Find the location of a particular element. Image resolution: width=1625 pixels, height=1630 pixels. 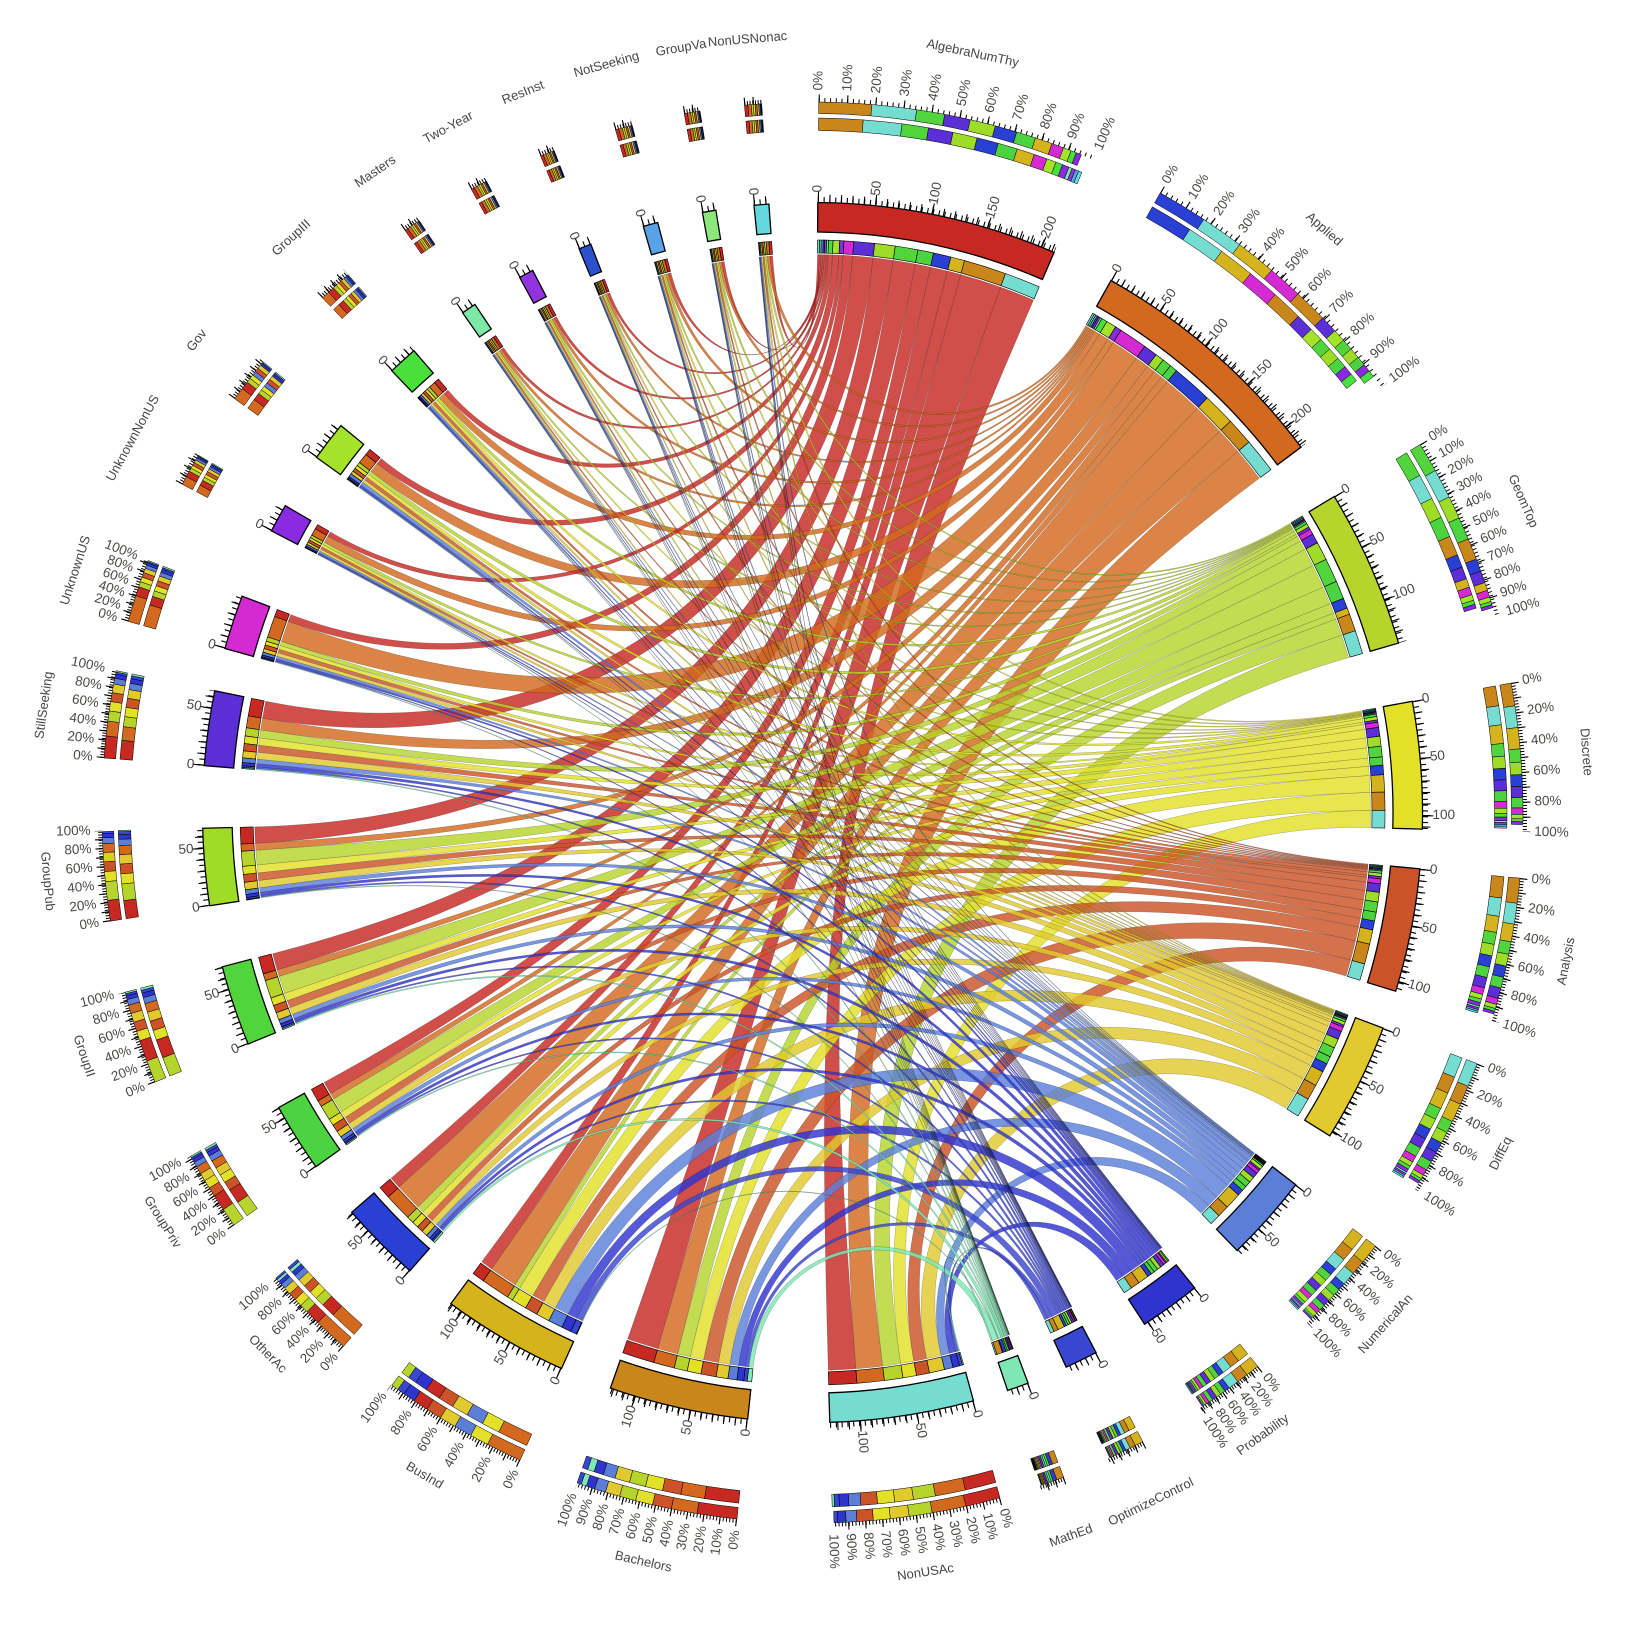

svg-text: 90% is located at coordinates (852, 1547).